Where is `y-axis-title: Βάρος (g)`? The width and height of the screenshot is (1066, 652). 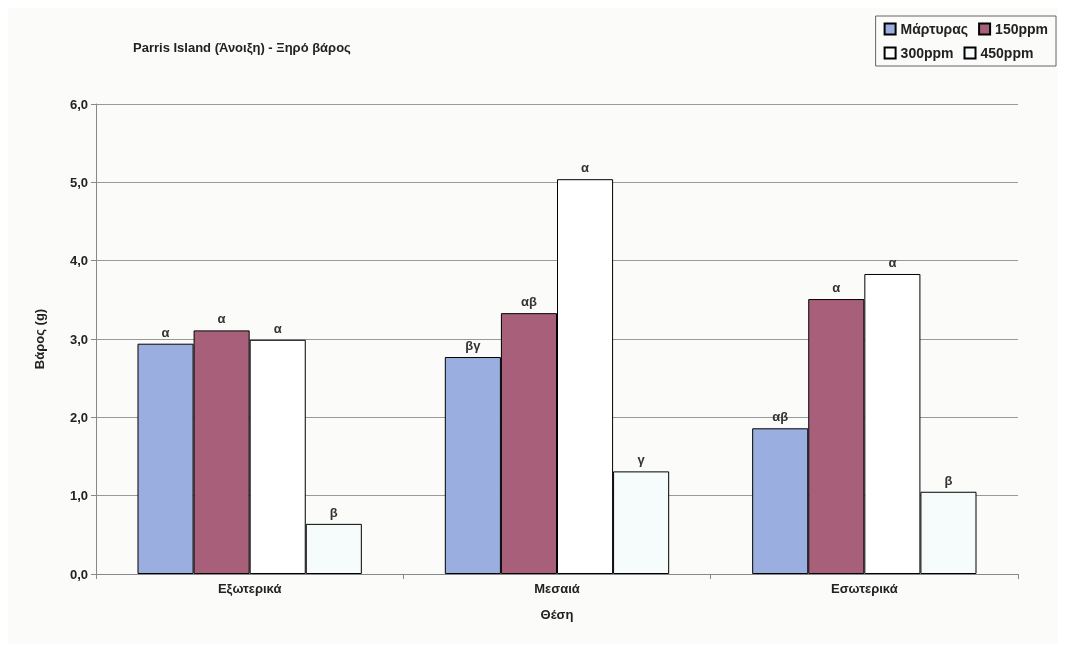
y-axis-title: Βάρος (g) is located at coordinates (39, 339).